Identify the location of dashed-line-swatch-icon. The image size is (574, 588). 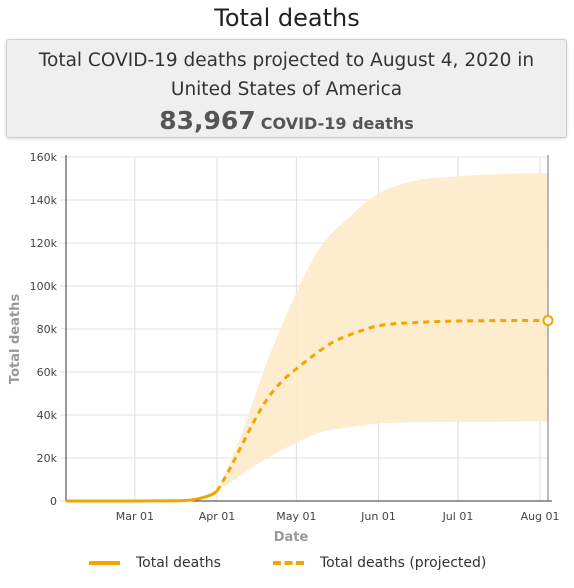
(288, 563).